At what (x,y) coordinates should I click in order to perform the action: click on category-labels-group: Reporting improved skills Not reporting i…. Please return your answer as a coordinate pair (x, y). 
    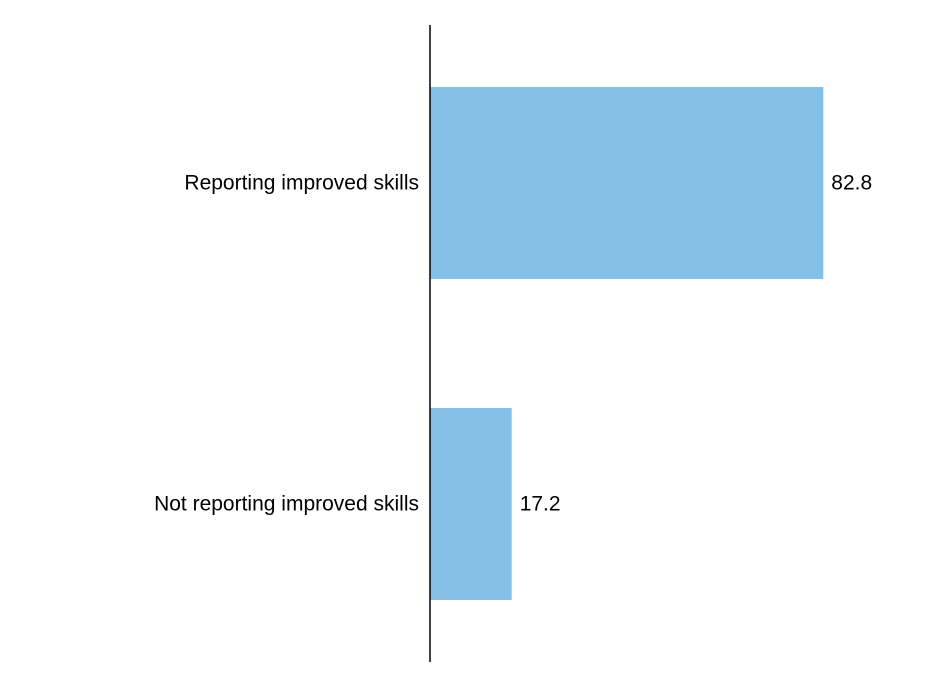
    Looking at the image, I should click on (286, 344).